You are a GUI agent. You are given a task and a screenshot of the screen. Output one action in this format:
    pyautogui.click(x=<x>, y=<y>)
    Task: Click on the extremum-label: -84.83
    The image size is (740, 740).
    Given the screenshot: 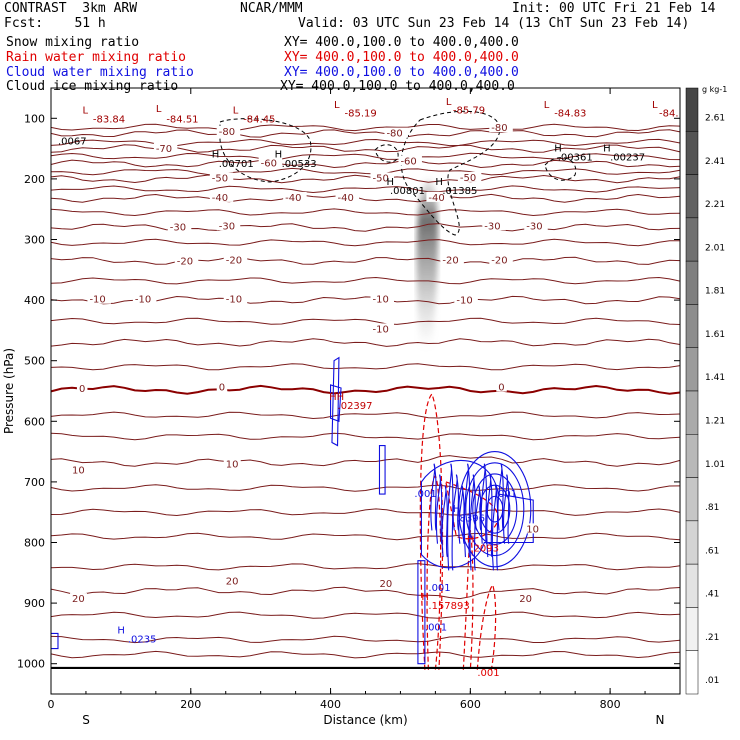 What is the action you would take?
    pyautogui.click(x=570, y=113)
    